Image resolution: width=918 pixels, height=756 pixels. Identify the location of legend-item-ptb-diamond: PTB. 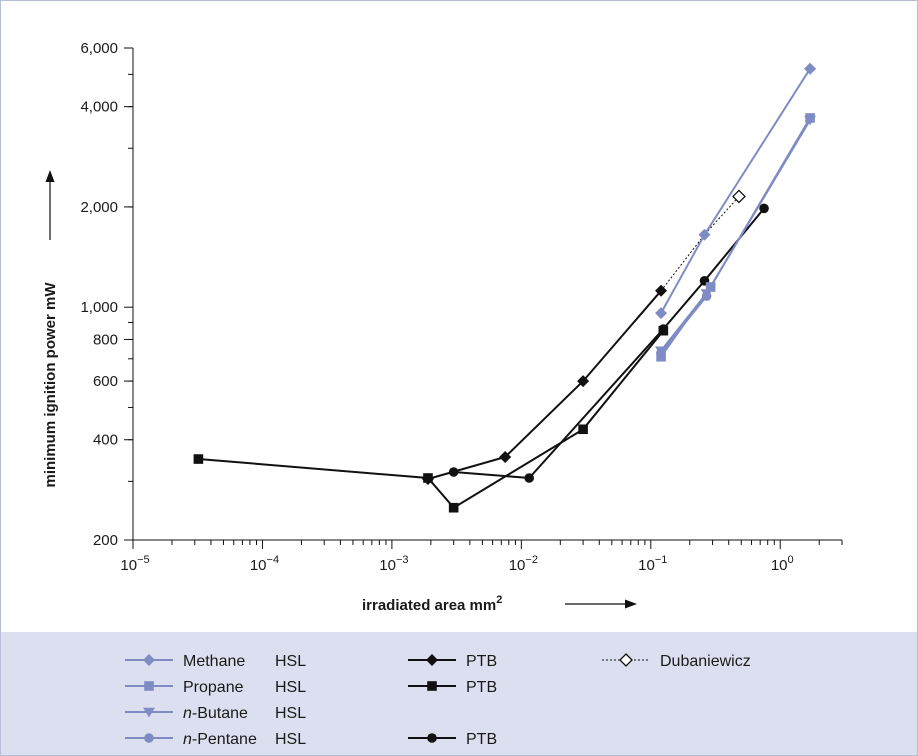
(452, 661).